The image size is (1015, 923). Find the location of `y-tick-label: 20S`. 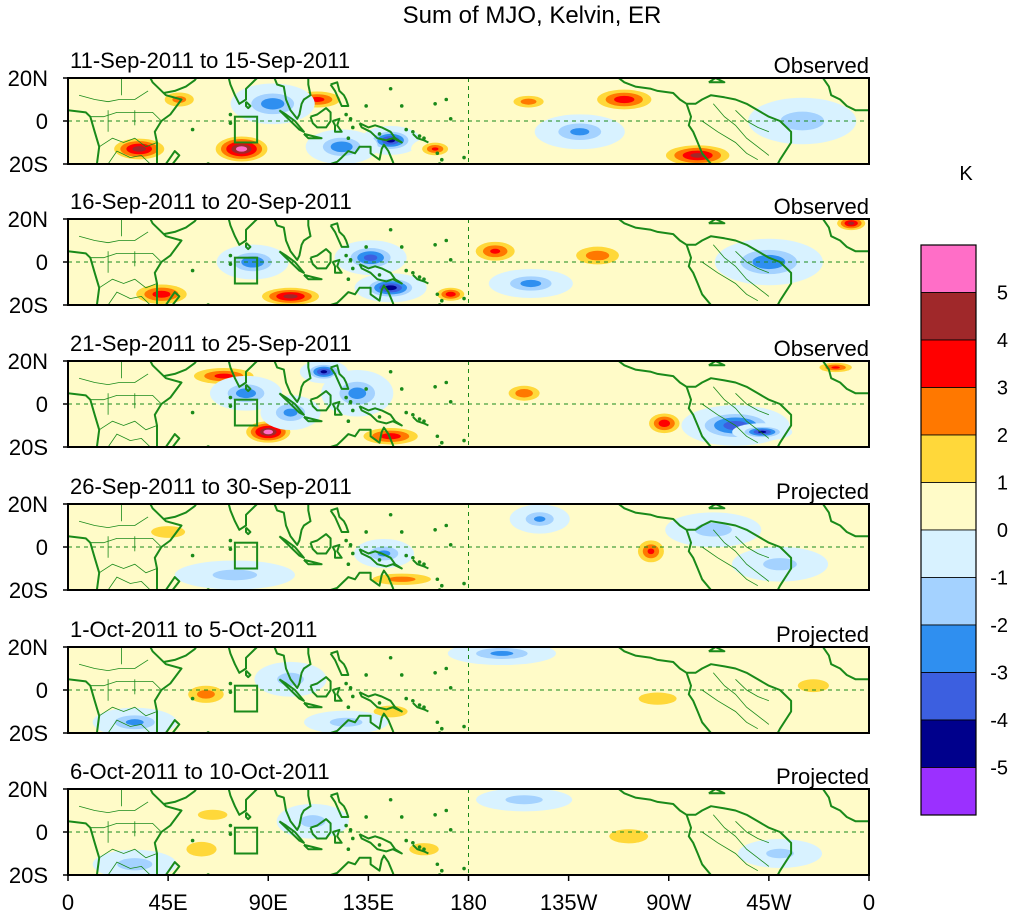

y-tick-label: 20S is located at coordinates (28, 875).